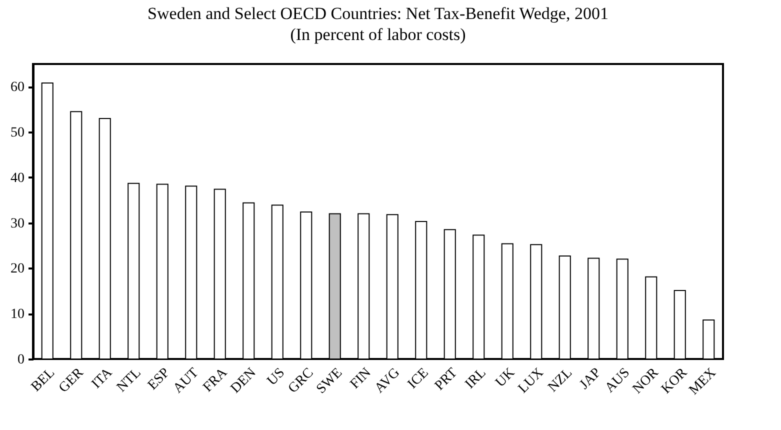 The image size is (781, 430). Describe the element at coordinates (21, 360) in the screenshot. I see `y-tick-label: 0` at that location.